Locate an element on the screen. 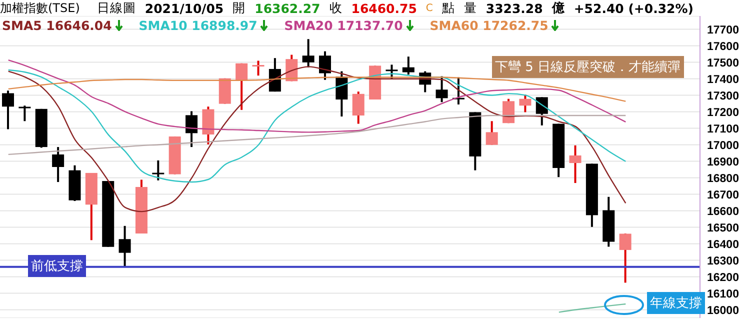  text: 開 is located at coordinates (239, 8).